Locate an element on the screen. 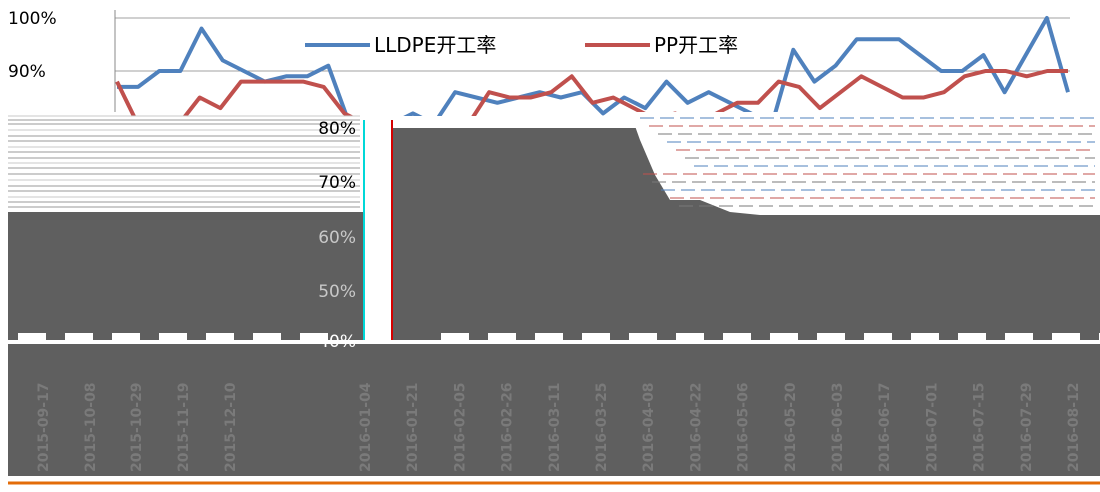 The height and width of the screenshot is (492, 1100). x-tick-label: 2016-06-03 is located at coordinates (838, 427).